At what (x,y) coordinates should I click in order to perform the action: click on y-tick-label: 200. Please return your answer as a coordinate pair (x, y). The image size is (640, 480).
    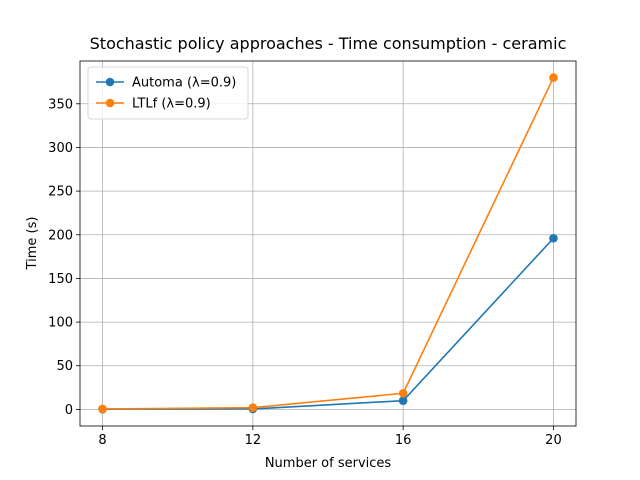
    Looking at the image, I should click on (60, 235).